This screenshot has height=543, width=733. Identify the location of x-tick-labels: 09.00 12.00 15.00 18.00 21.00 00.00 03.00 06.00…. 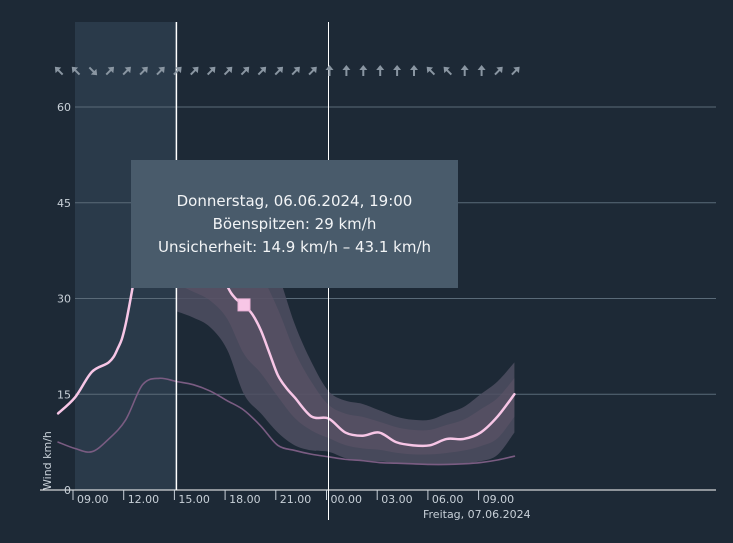
(293, 498).